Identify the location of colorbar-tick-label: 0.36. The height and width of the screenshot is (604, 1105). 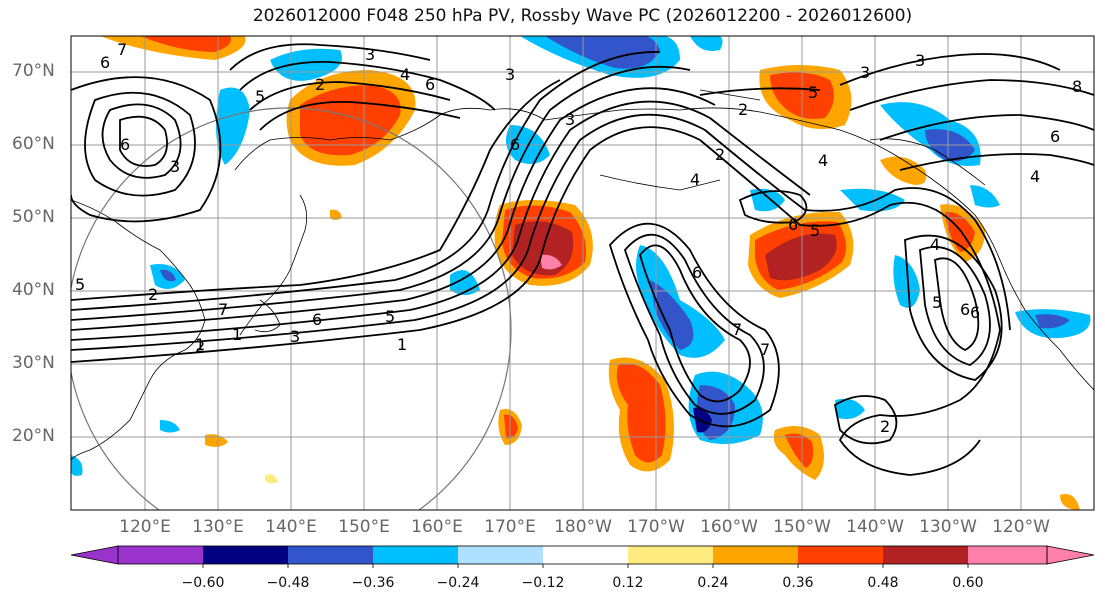
(798, 583).